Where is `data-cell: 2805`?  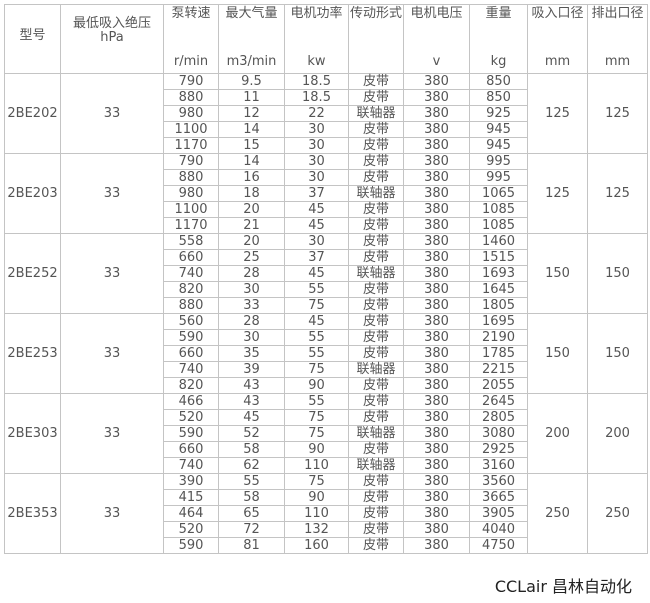 data-cell: 2805 is located at coordinates (498, 417).